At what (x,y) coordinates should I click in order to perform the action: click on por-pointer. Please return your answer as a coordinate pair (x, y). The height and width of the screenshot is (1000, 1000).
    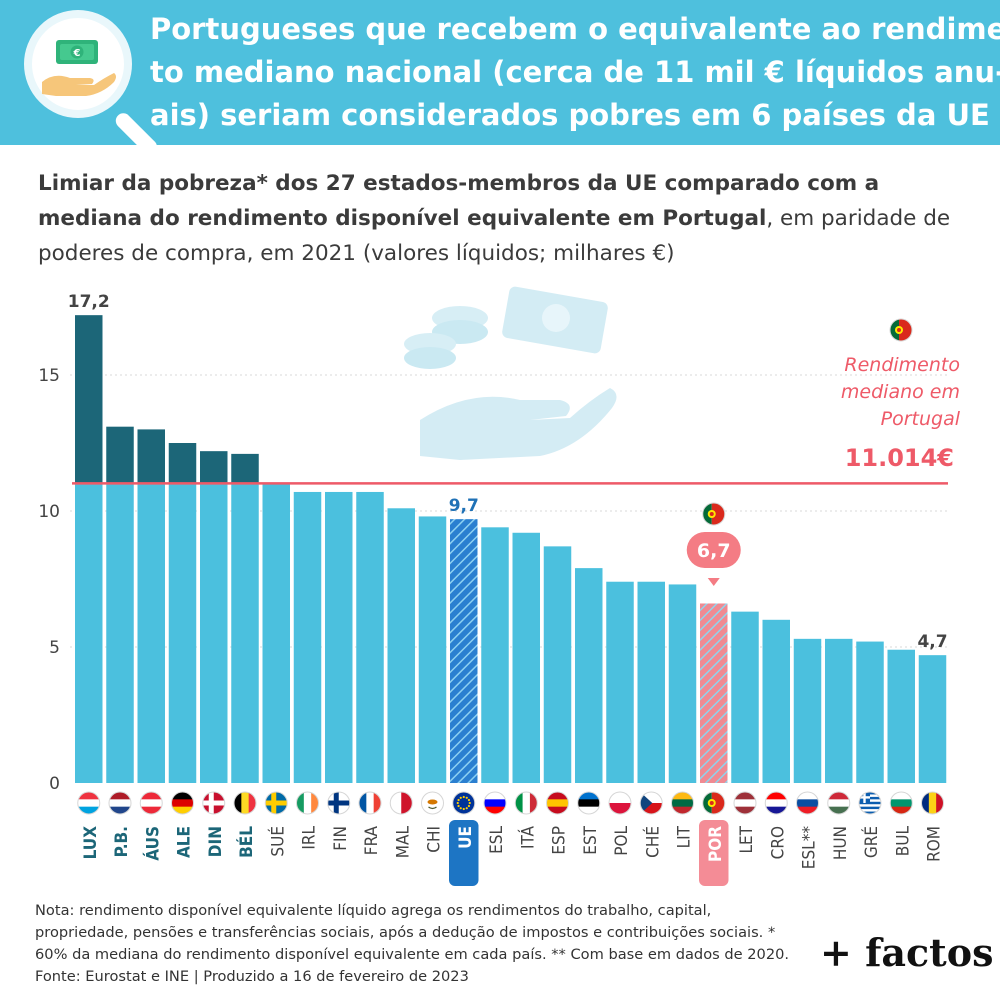
    Looking at the image, I should click on (713, 582).